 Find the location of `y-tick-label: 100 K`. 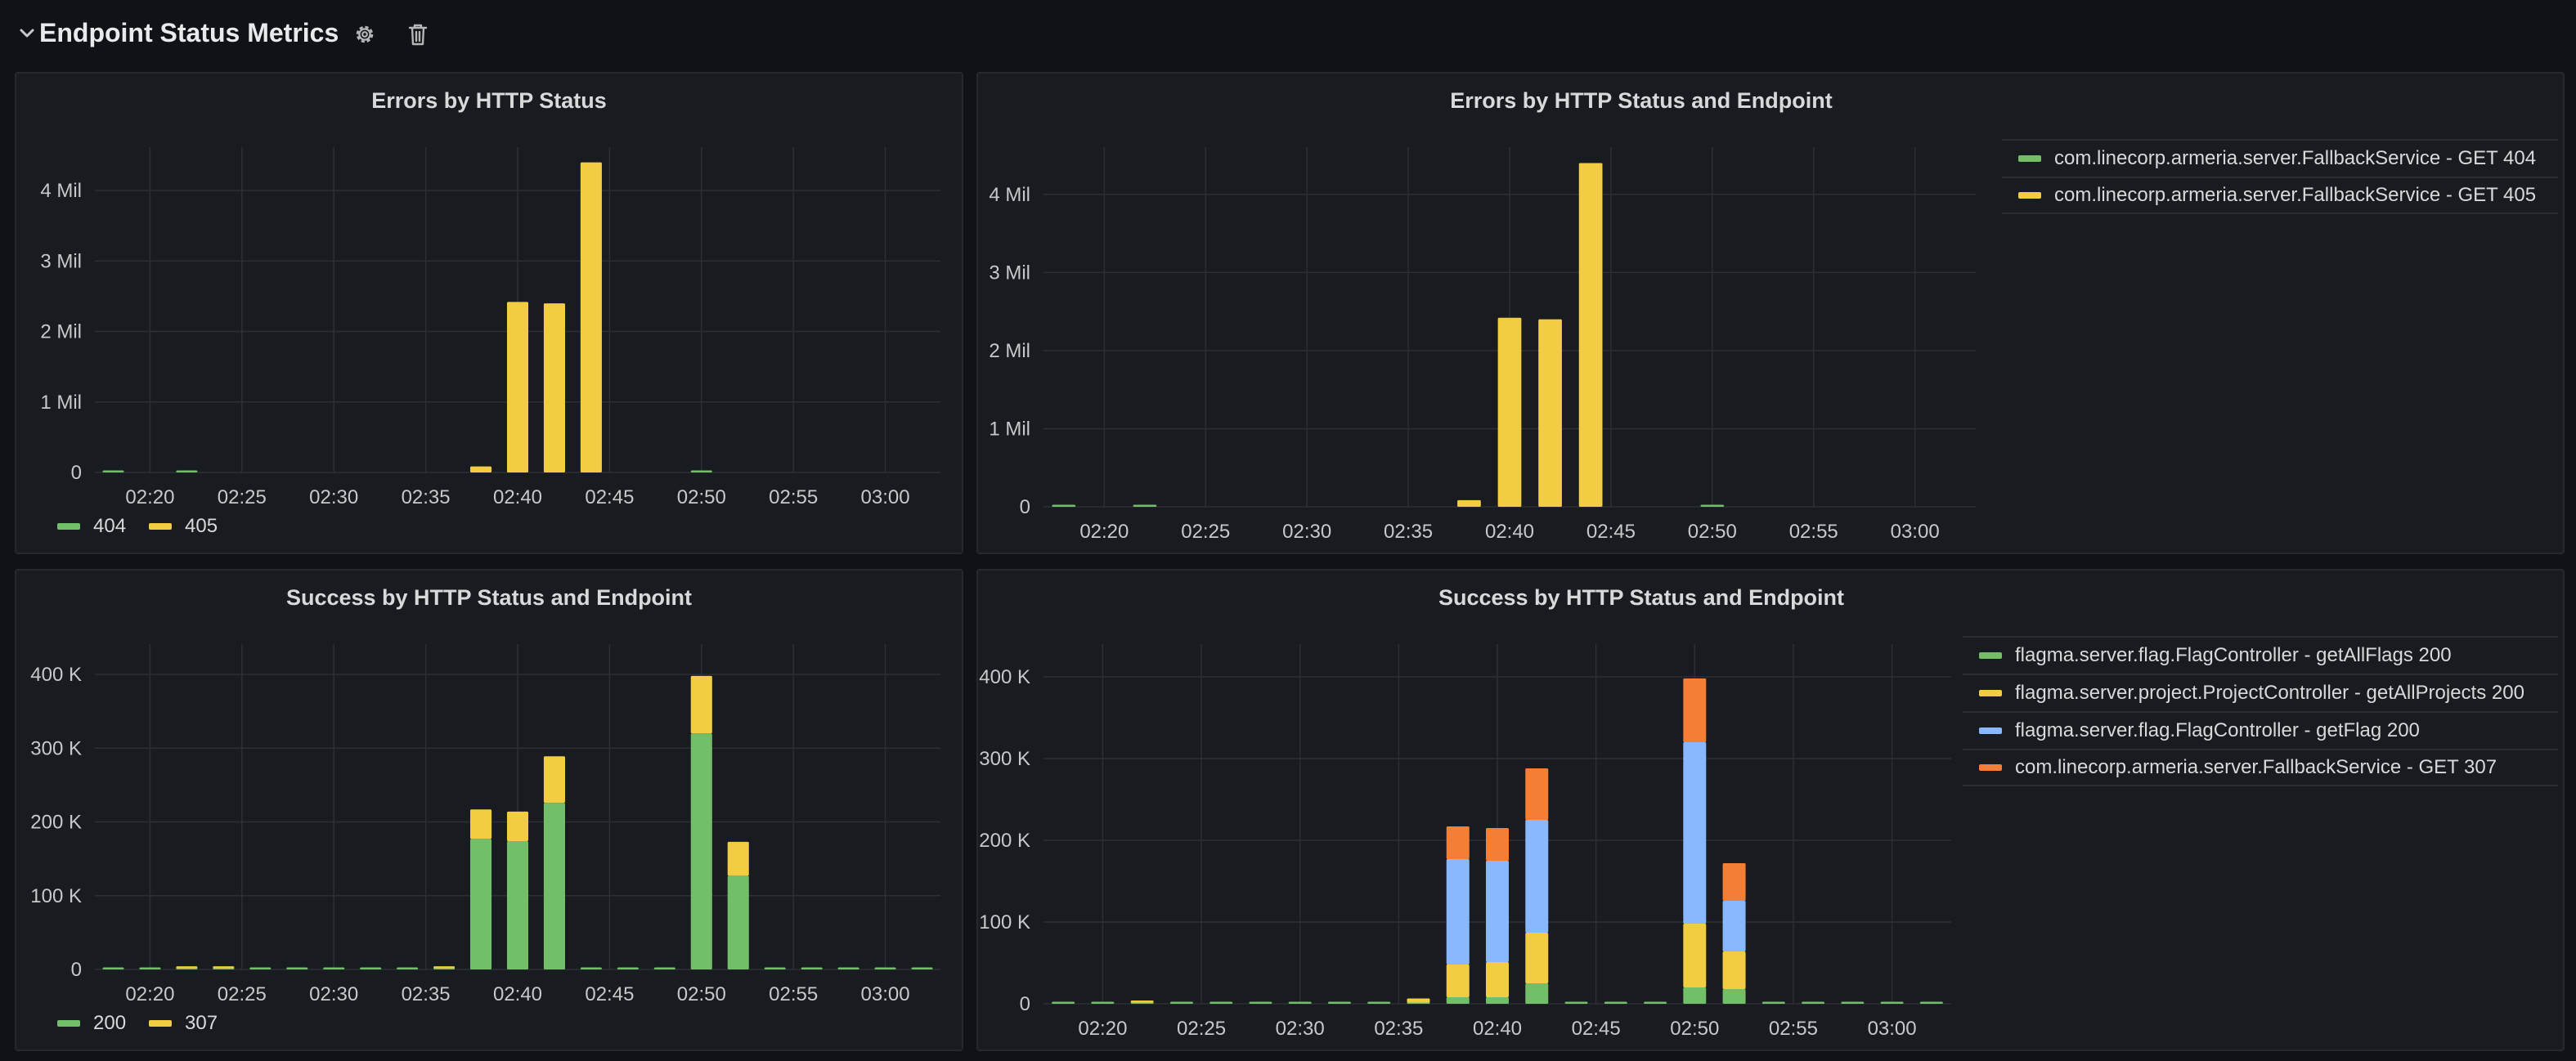

y-tick-label: 100 K is located at coordinates (1004, 922).